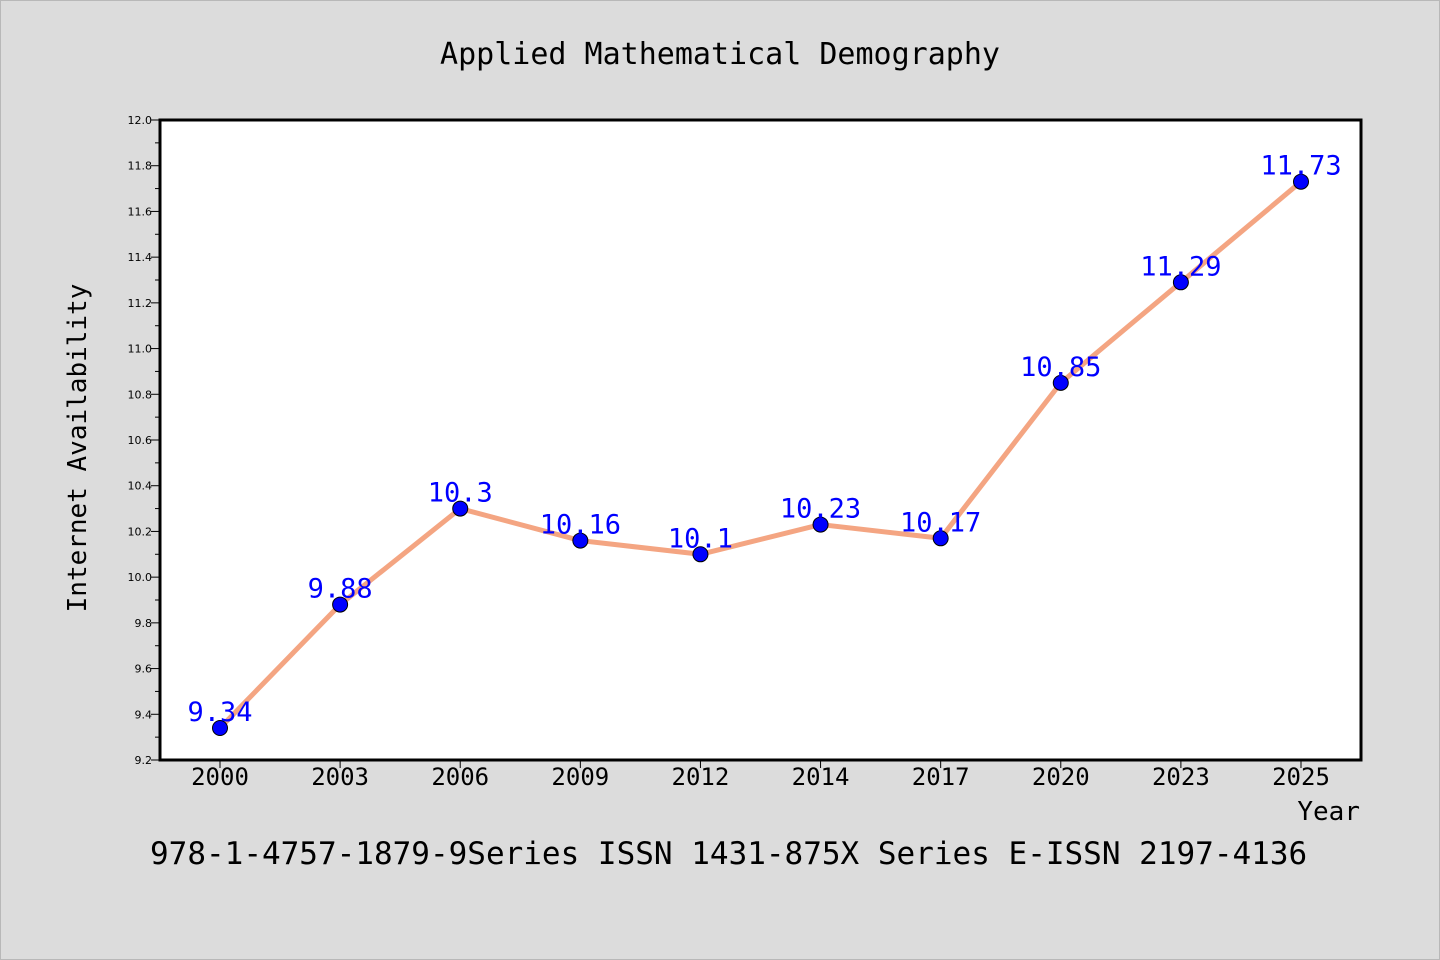 The width and height of the screenshot is (1440, 960). What do you see at coordinates (760, 775) in the screenshot?
I see `x-axis-ticks: 2000 2003 2006 2009 2012 2014 2017 2020 2023 2025` at bounding box center [760, 775].